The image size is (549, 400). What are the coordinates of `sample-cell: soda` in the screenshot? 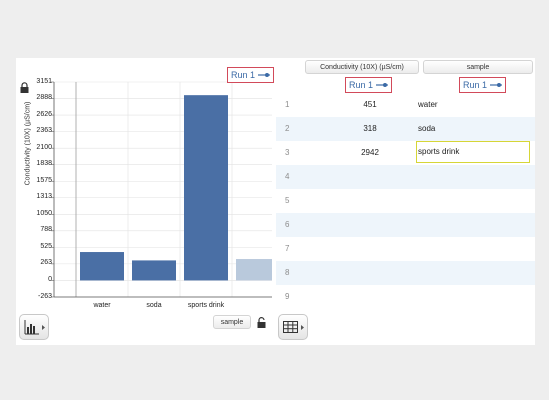 It's located at (427, 128).